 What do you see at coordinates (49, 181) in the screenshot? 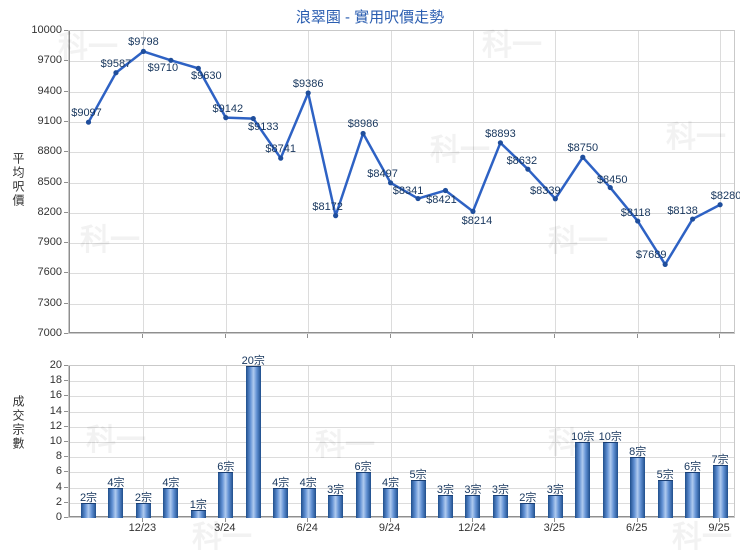
I see `y-tick-label: 8500` at bounding box center [49, 181].